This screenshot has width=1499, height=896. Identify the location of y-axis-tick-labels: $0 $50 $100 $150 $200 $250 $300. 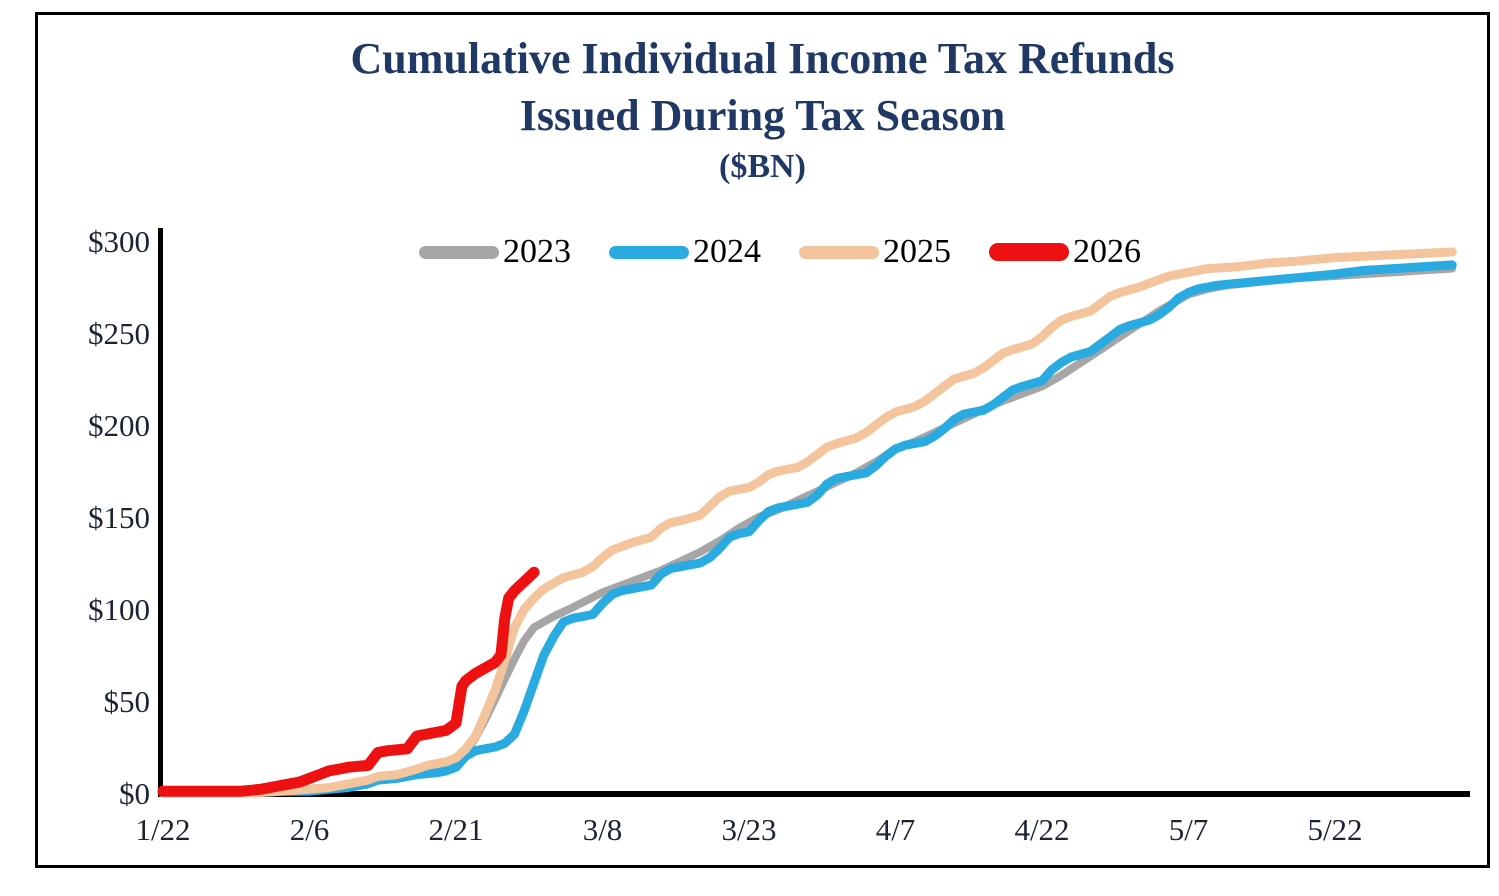
(119, 517).